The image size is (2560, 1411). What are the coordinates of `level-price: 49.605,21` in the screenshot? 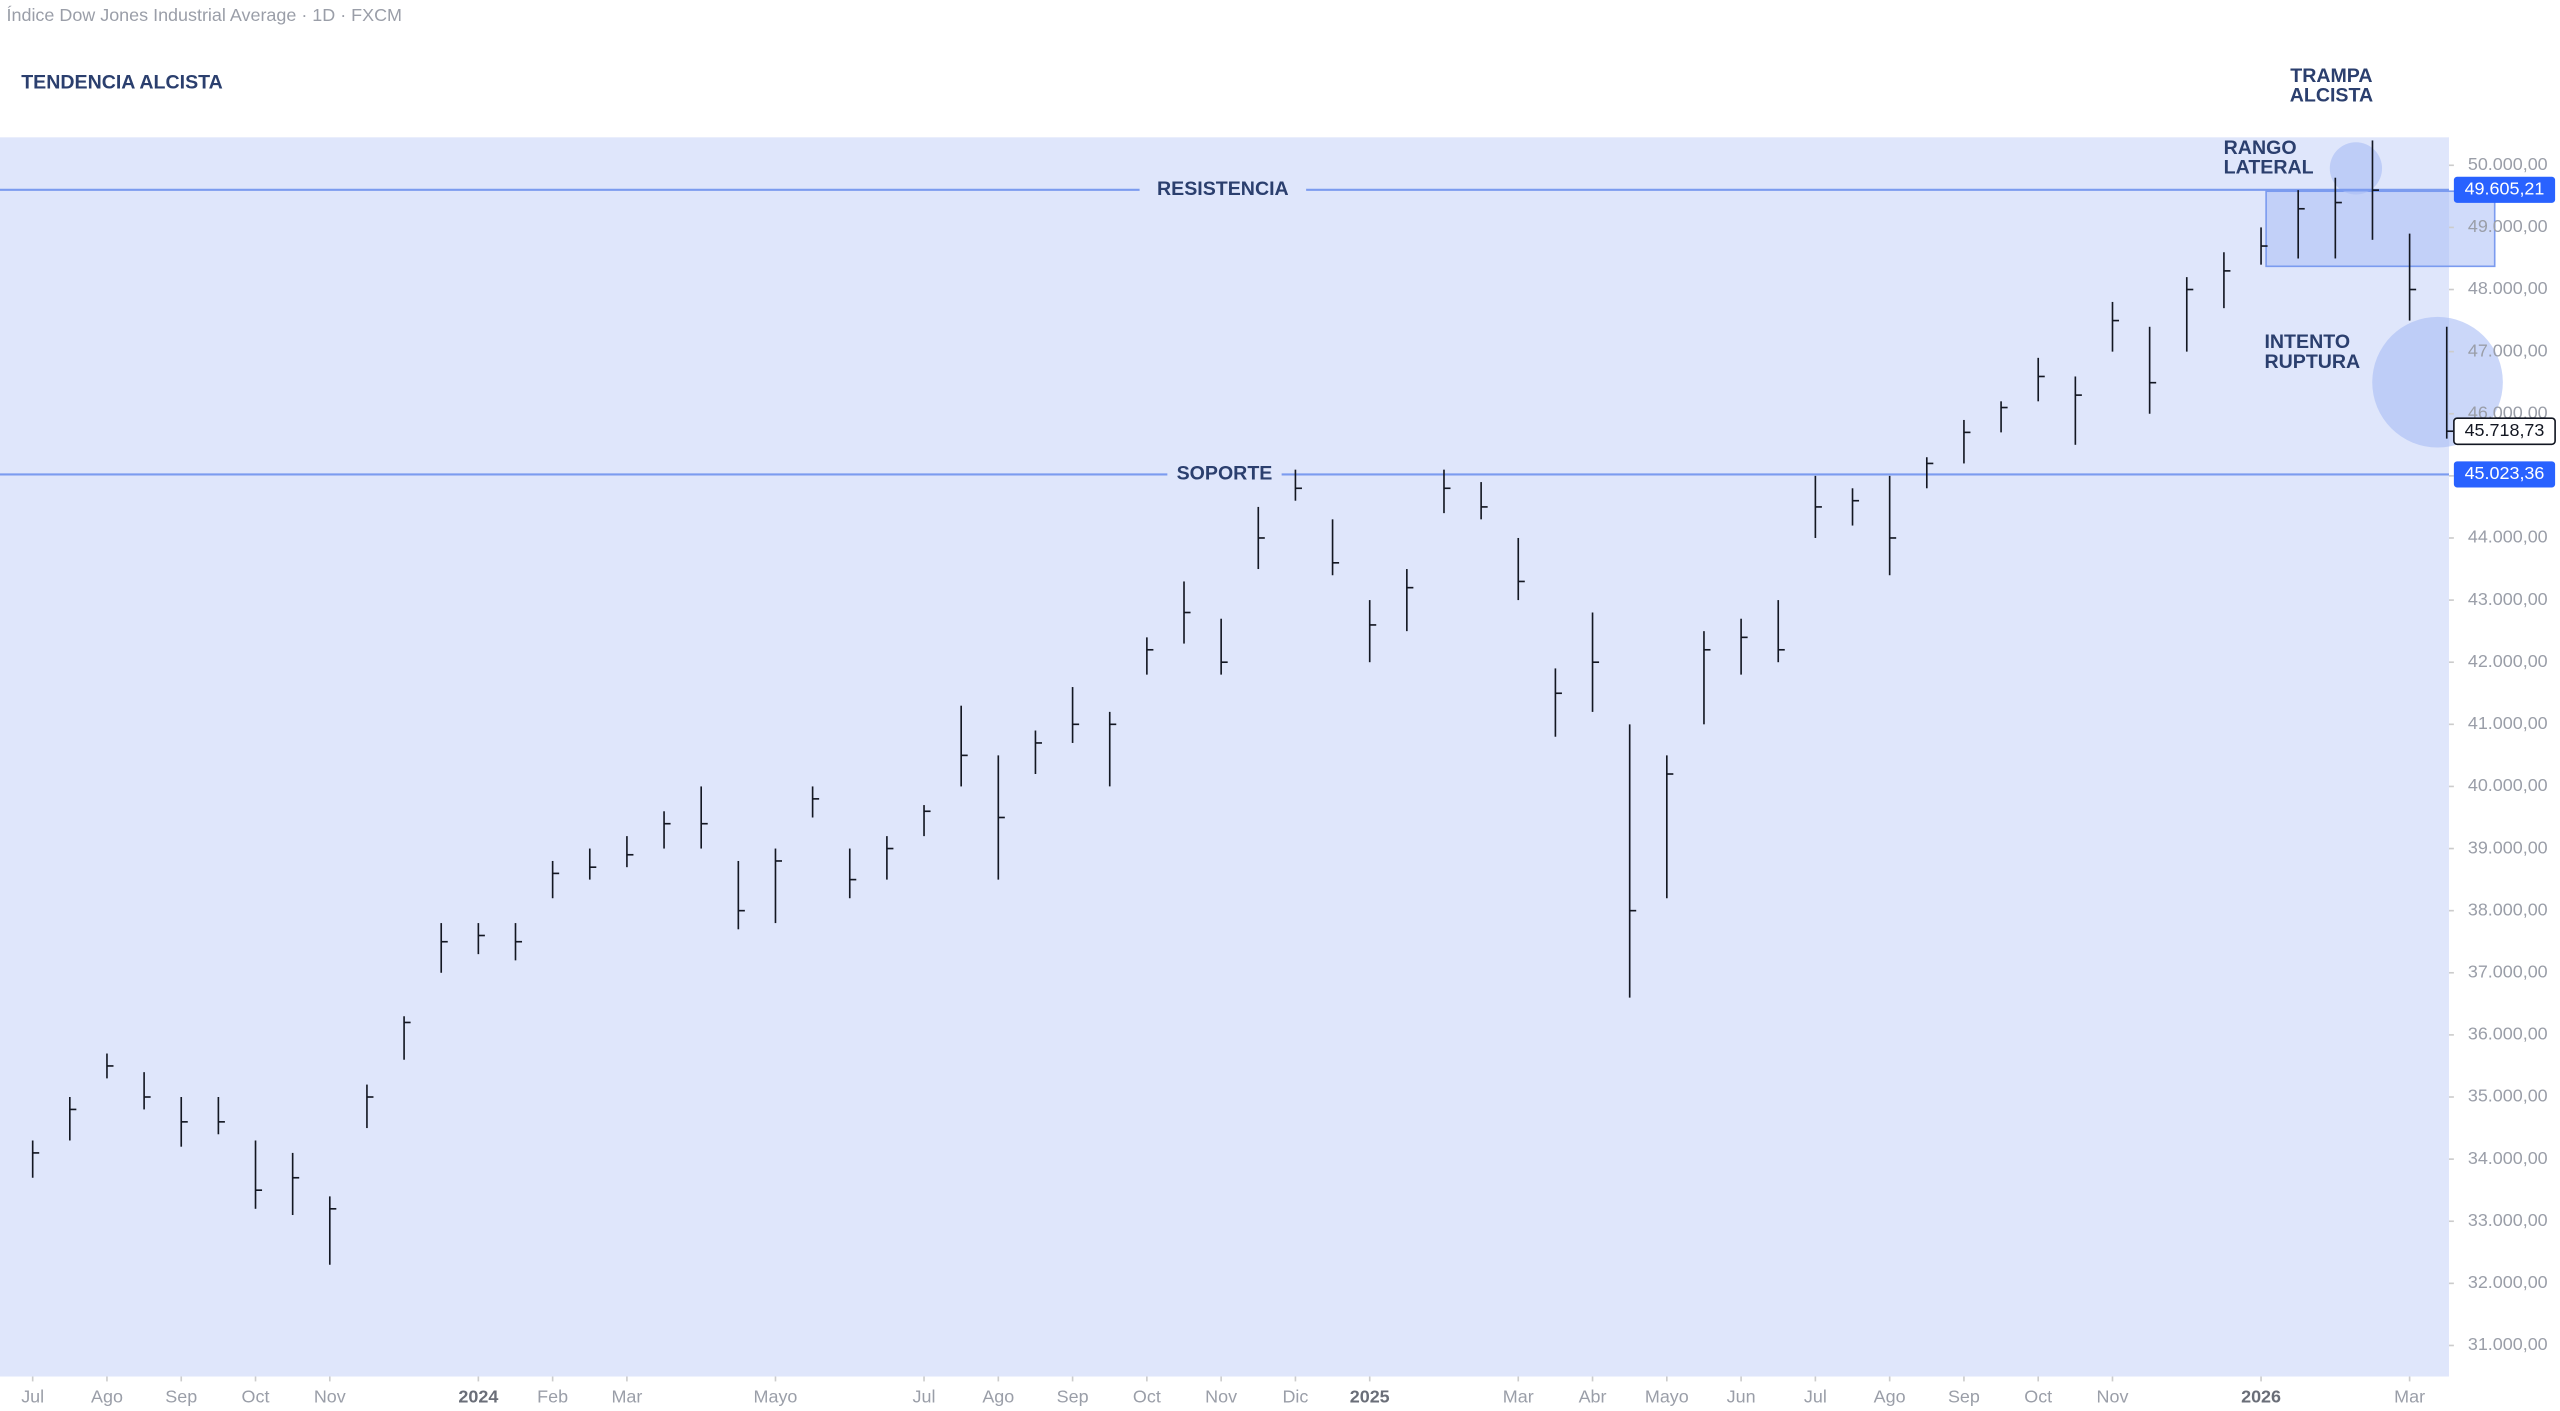 It's located at (2505, 189).